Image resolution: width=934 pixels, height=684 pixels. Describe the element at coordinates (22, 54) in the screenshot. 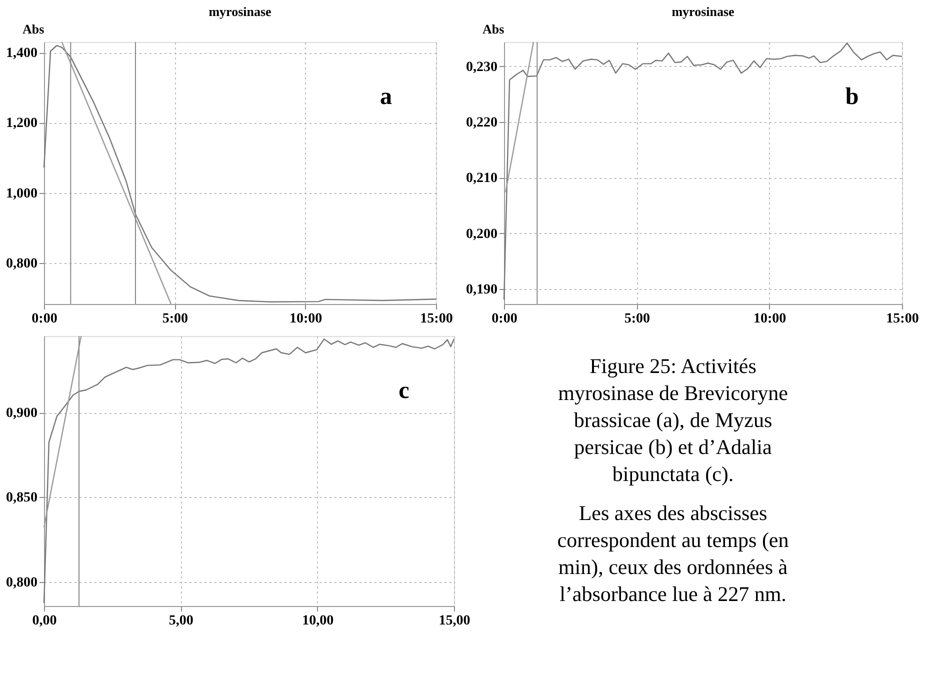

I see `y-tick-label: 1,400` at that location.